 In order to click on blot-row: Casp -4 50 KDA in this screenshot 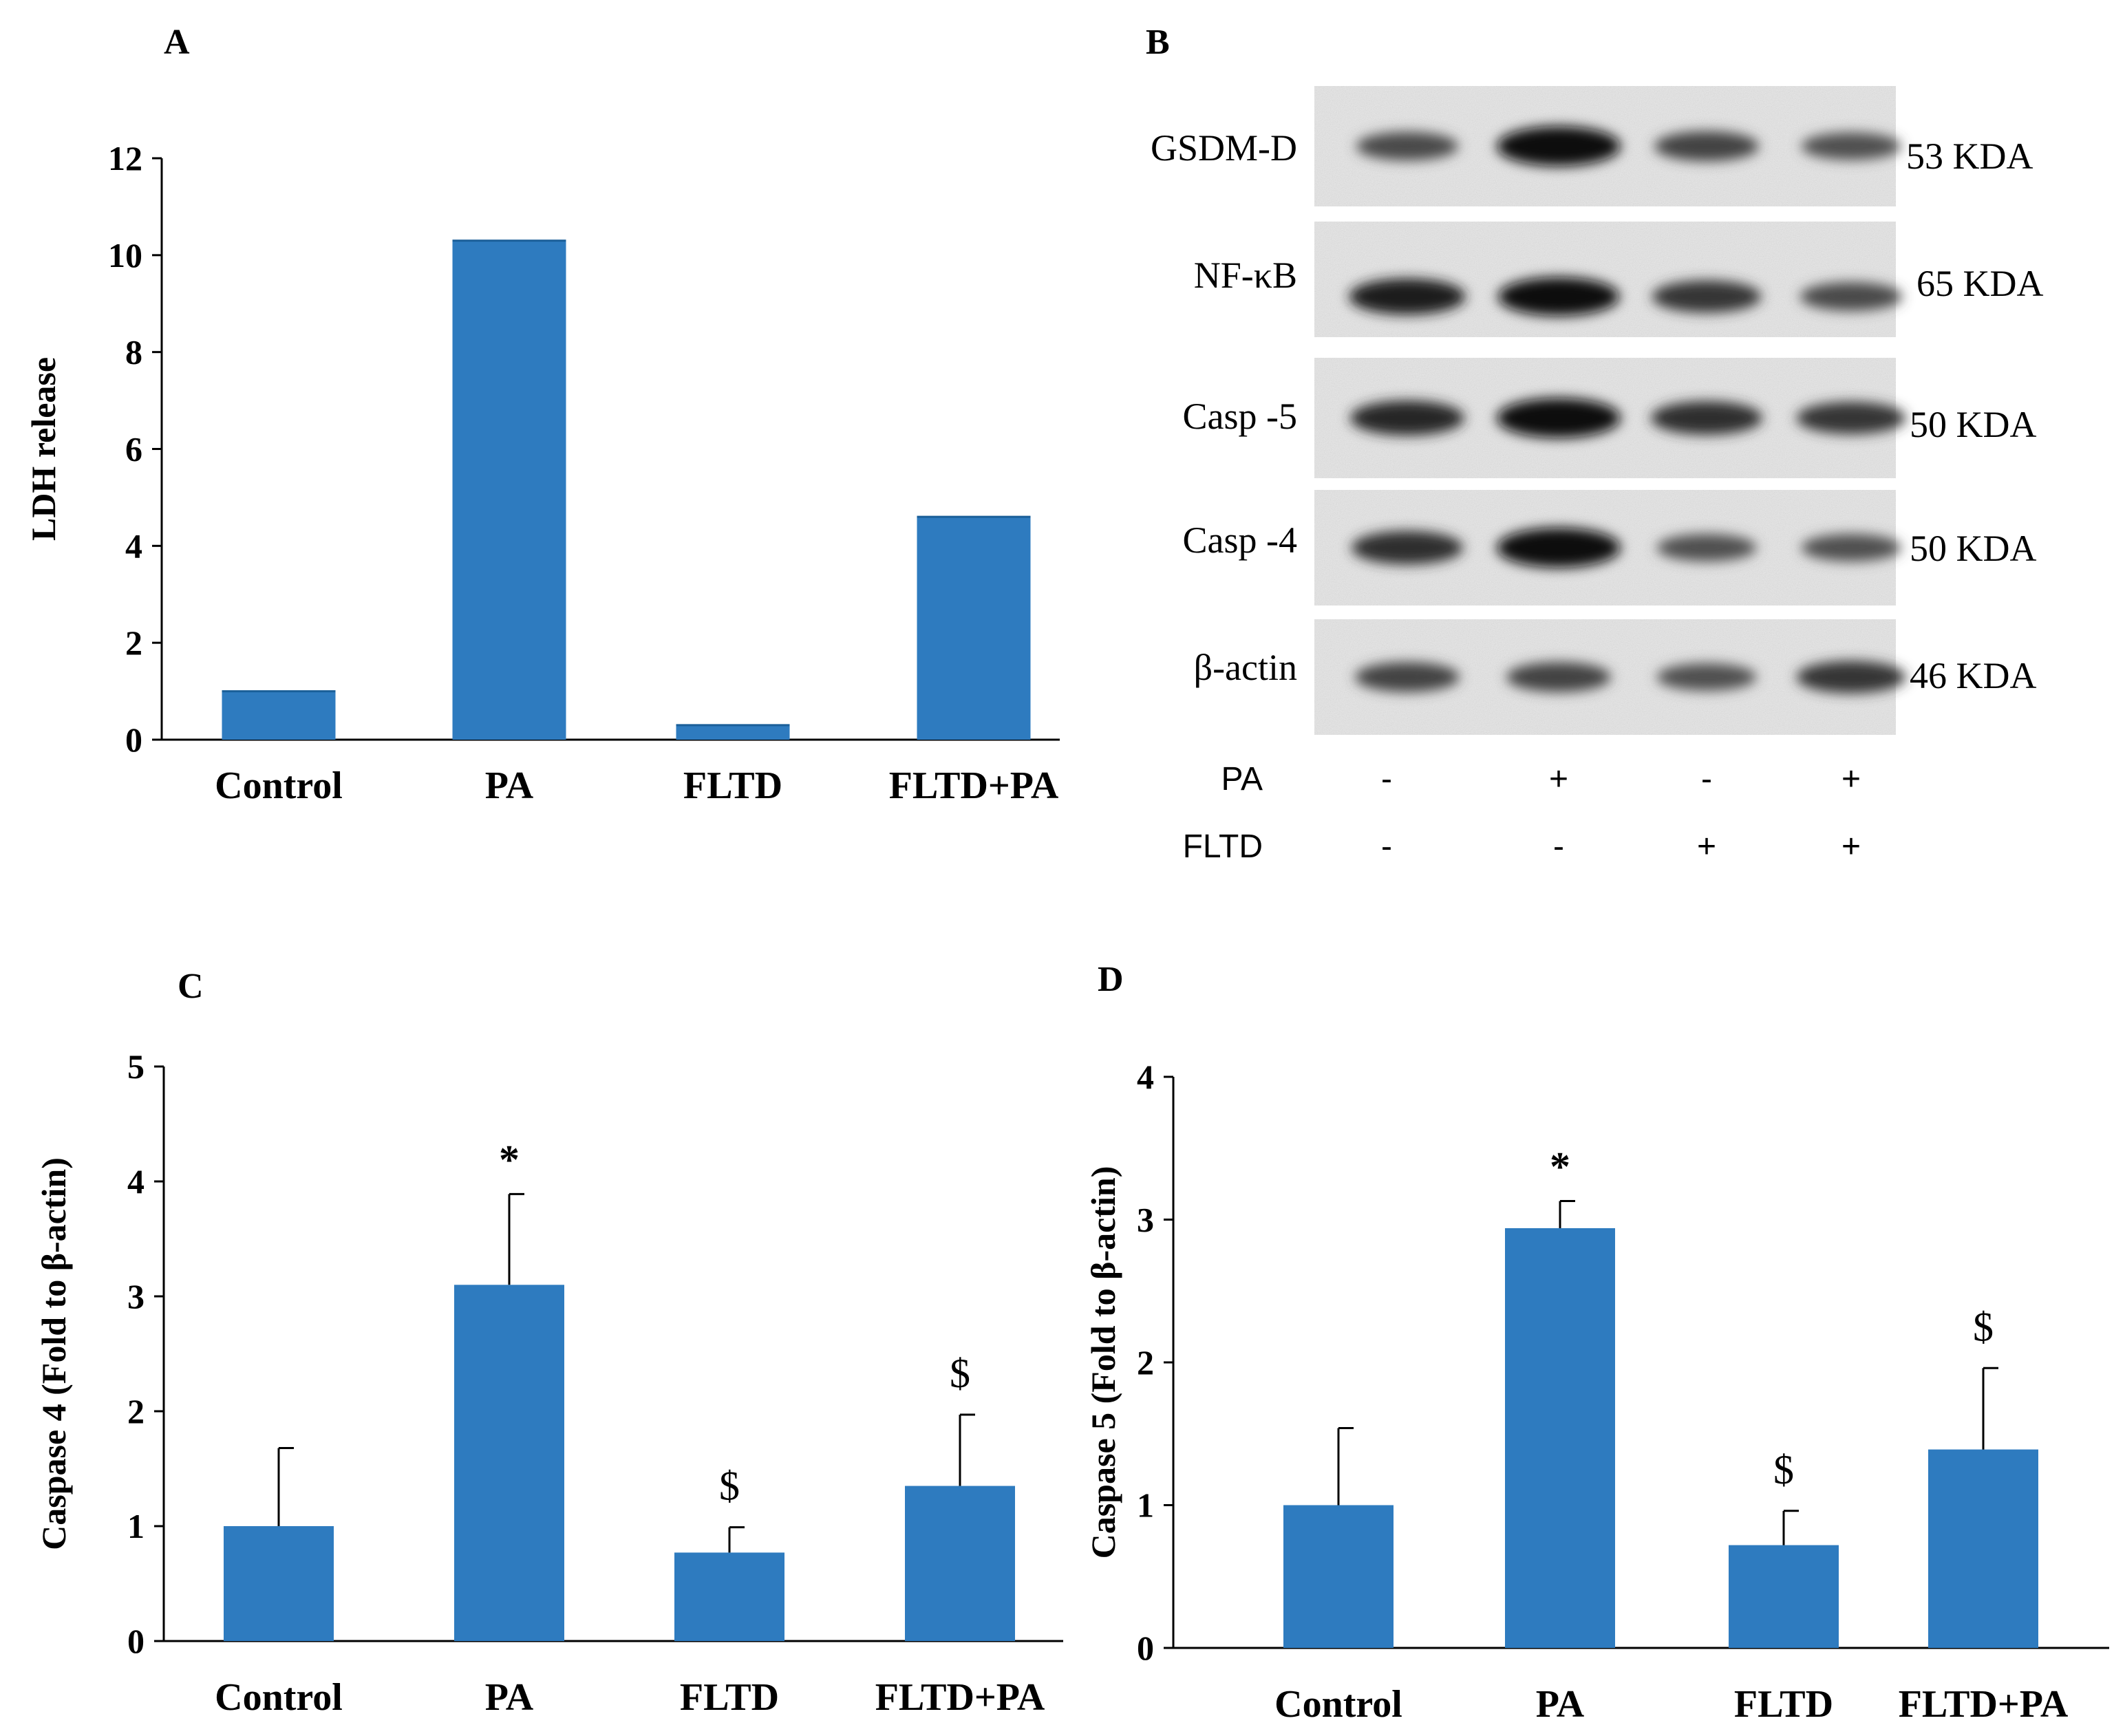, I will do `click(1610, 548)`.